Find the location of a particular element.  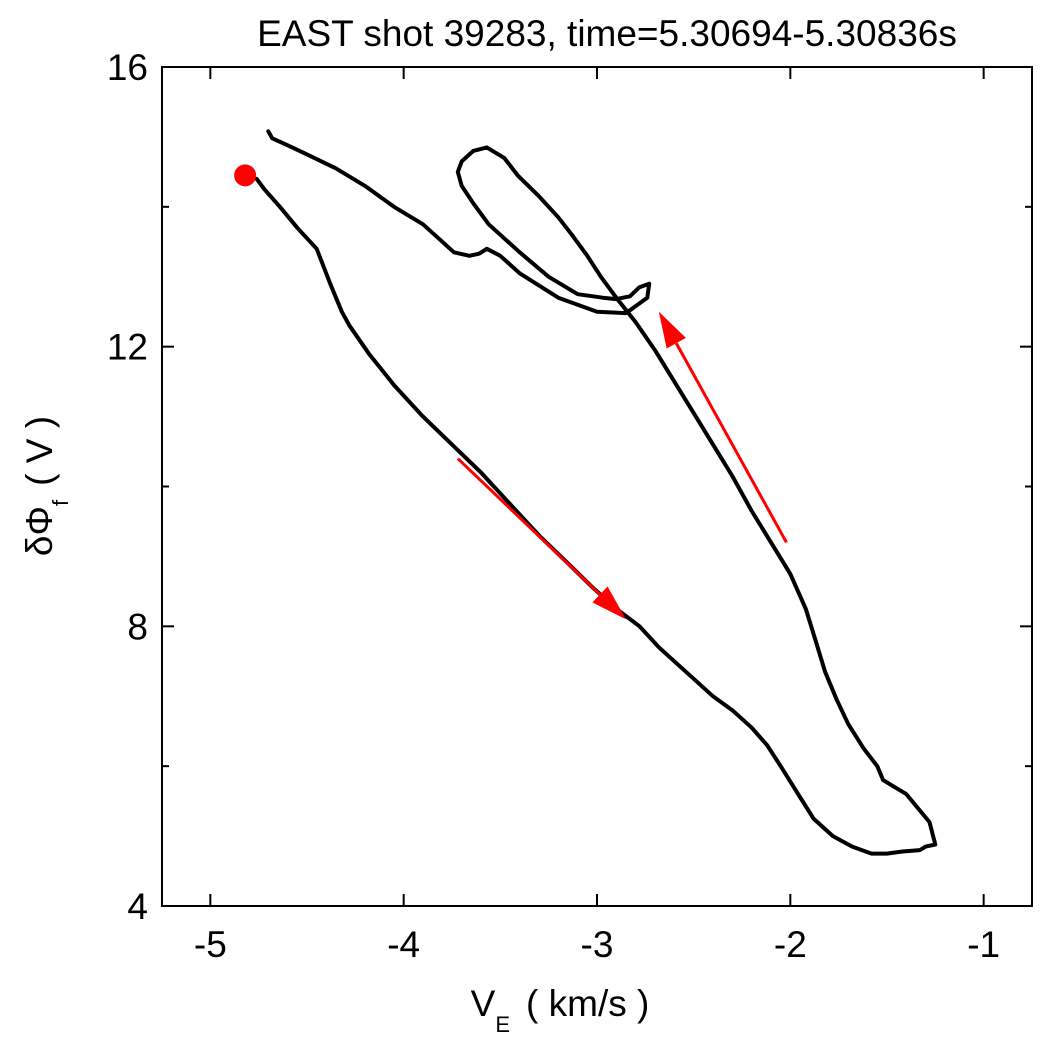

x-tick-label: -2 is located at coordinates (790, 944).